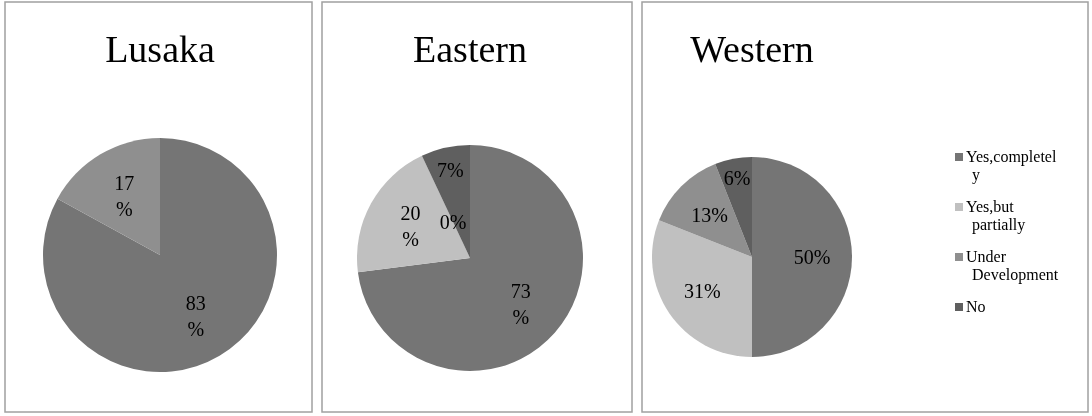  What do you see at coordinates (996, 216) in the screenshot?
I see `legend-label: Yes,but partially` at bounding box center [996, 216].